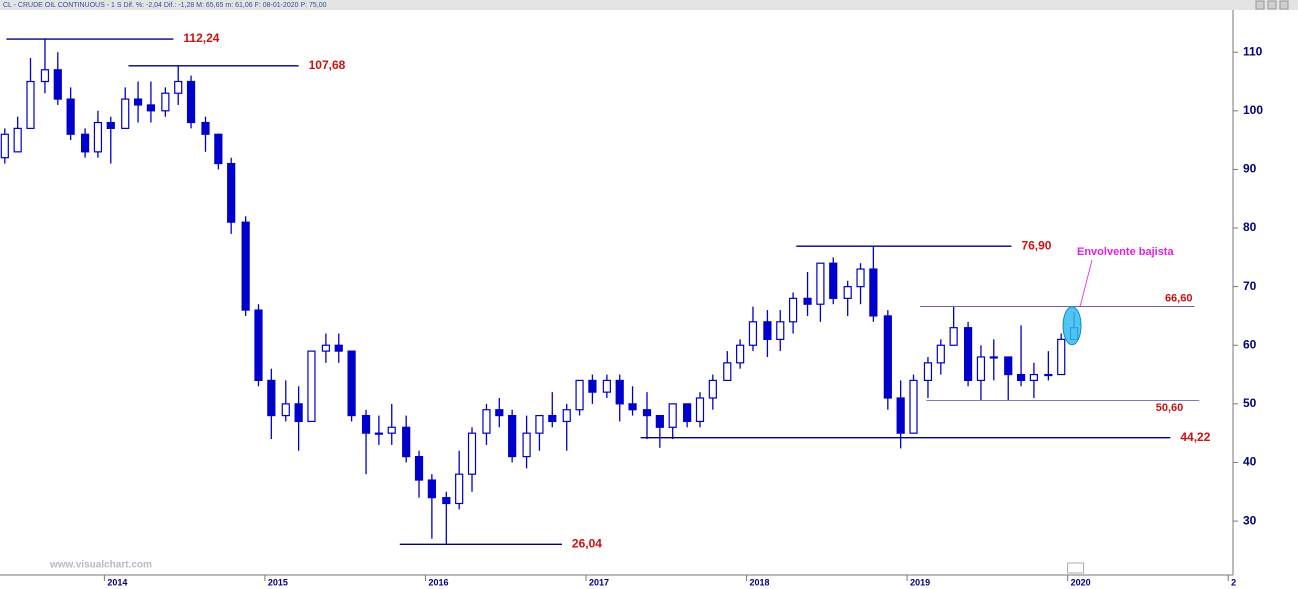  I want to click on annotation-pointer, so click(1086, 283).